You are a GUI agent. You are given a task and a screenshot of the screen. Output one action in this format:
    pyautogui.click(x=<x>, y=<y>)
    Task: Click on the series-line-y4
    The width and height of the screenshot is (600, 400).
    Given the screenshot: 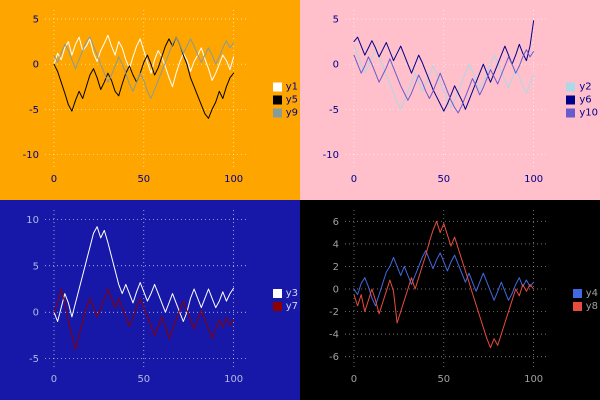 What is the action you would take?
    pyautogui.click(x=444, y=278)
    